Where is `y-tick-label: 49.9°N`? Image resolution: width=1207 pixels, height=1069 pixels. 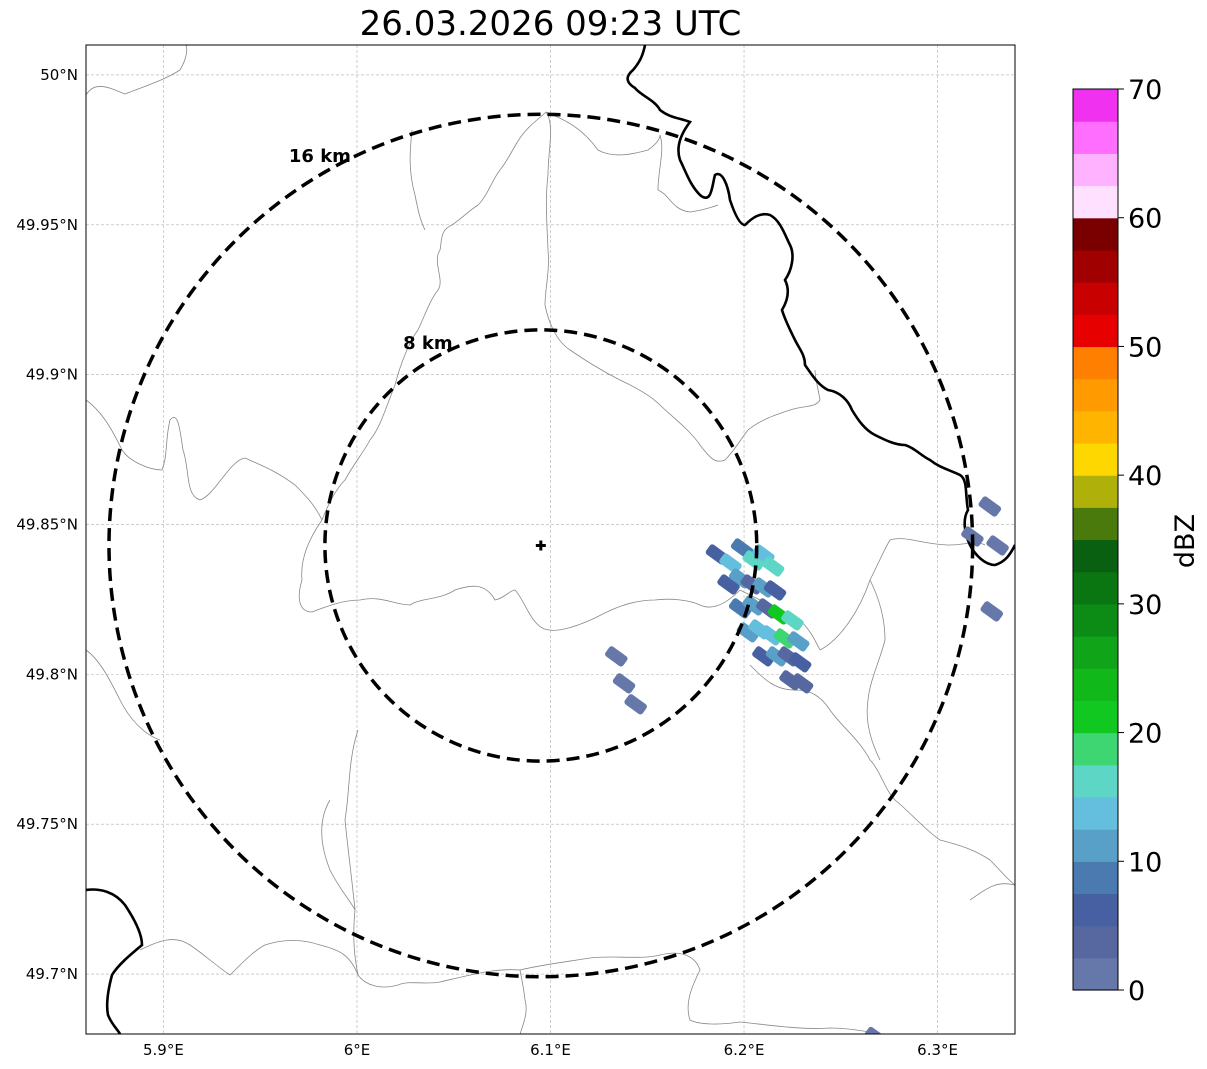 y-tick-label: 49.9°N is located at coordinates (52, 375).